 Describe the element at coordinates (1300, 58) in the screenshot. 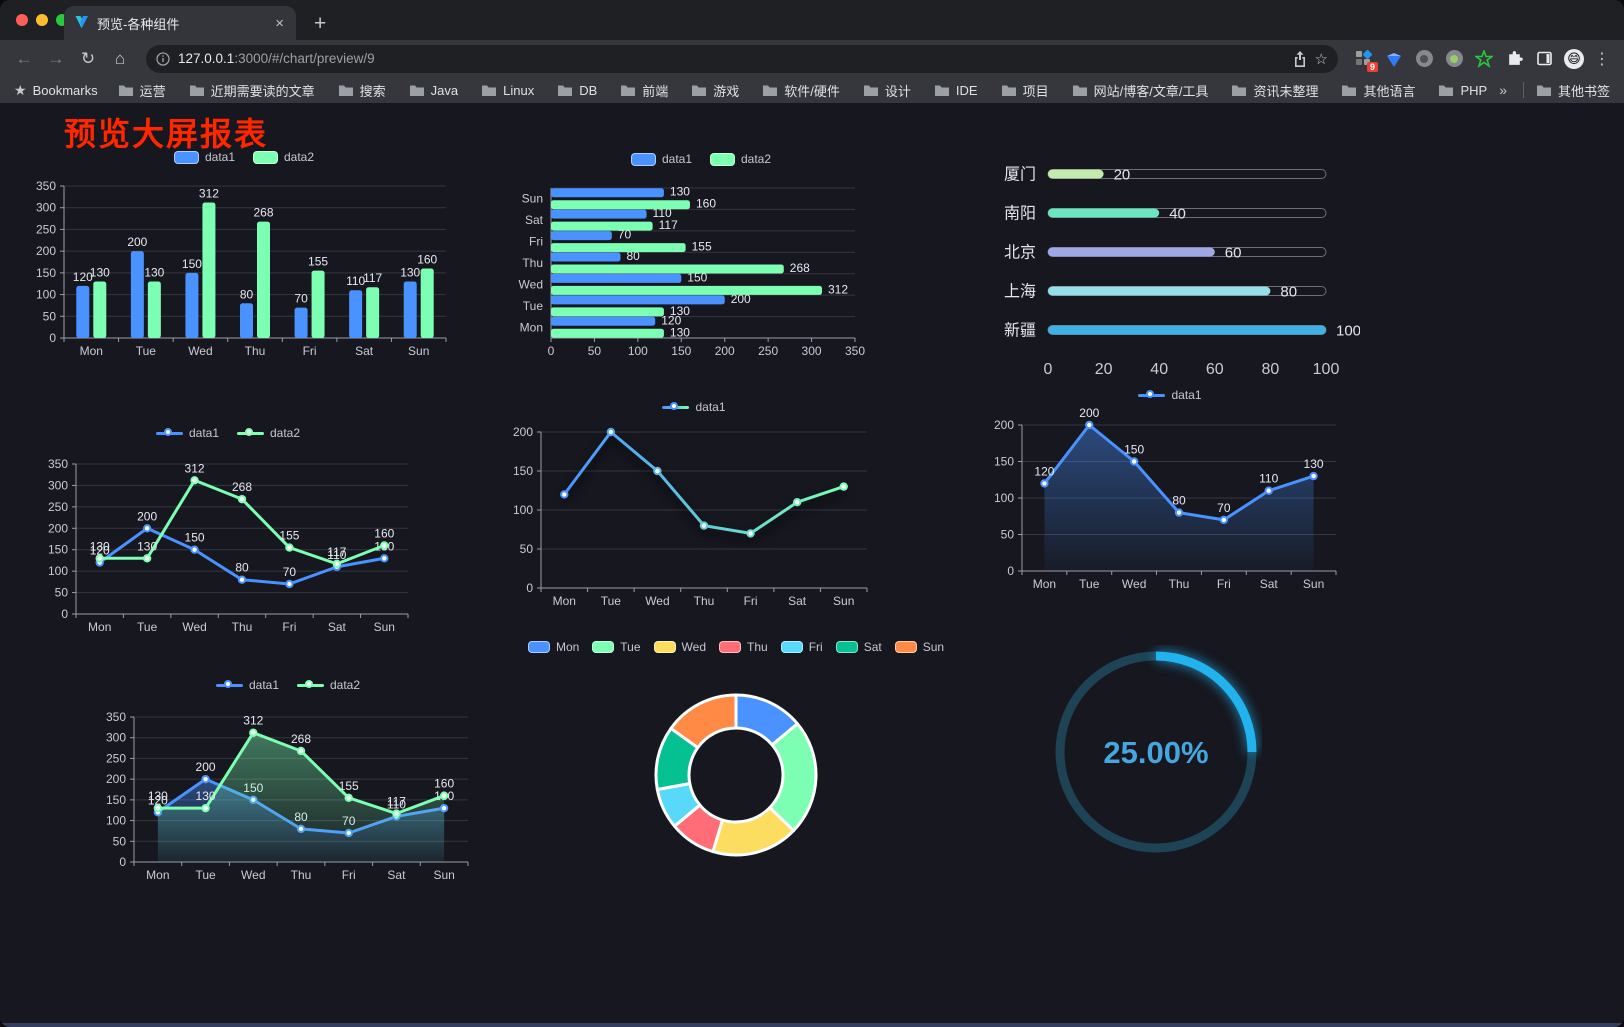

I see `share-icon` at that location.